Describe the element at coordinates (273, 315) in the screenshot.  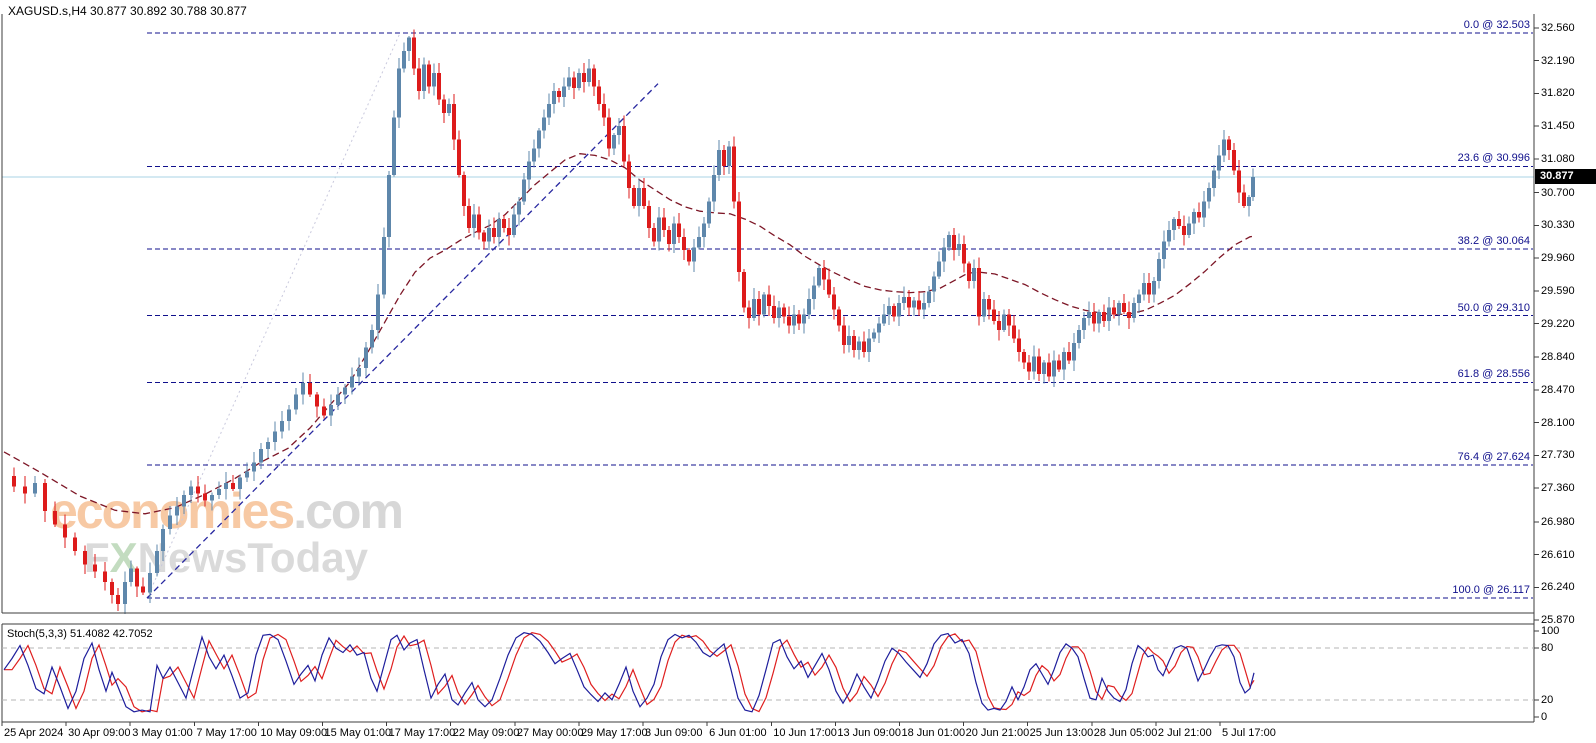
I see `fib-diagonal-line` at that location.